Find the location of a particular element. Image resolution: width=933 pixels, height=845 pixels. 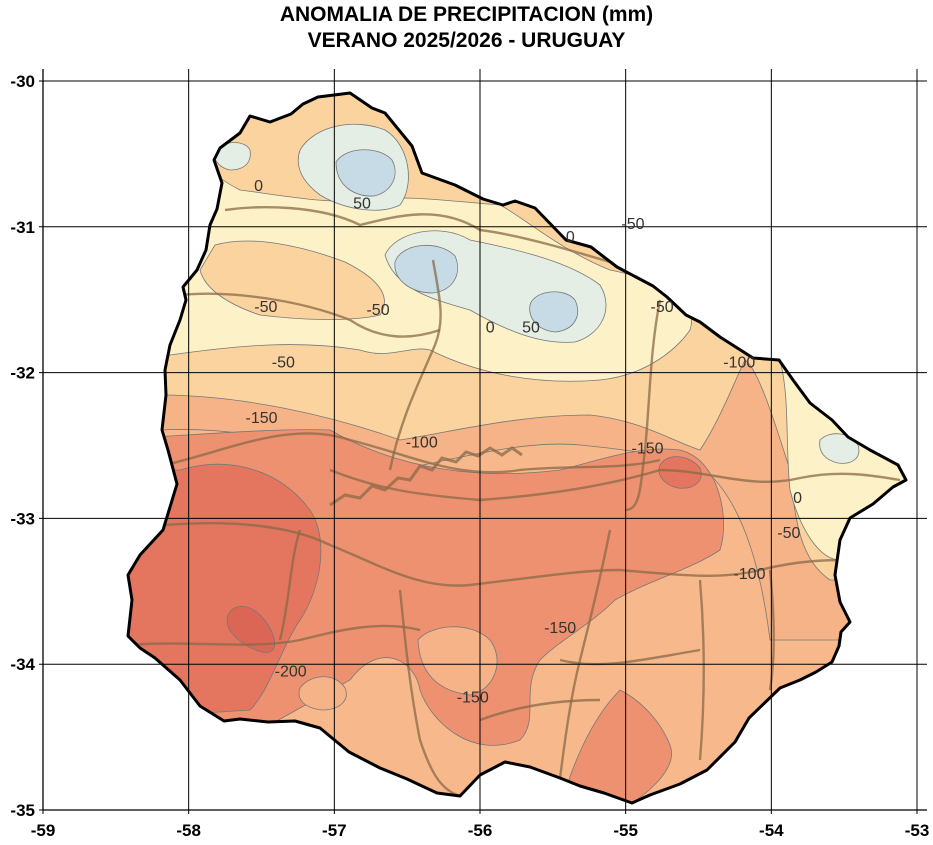

cell-plus-50-northwest is located at coordinates (232, 156).